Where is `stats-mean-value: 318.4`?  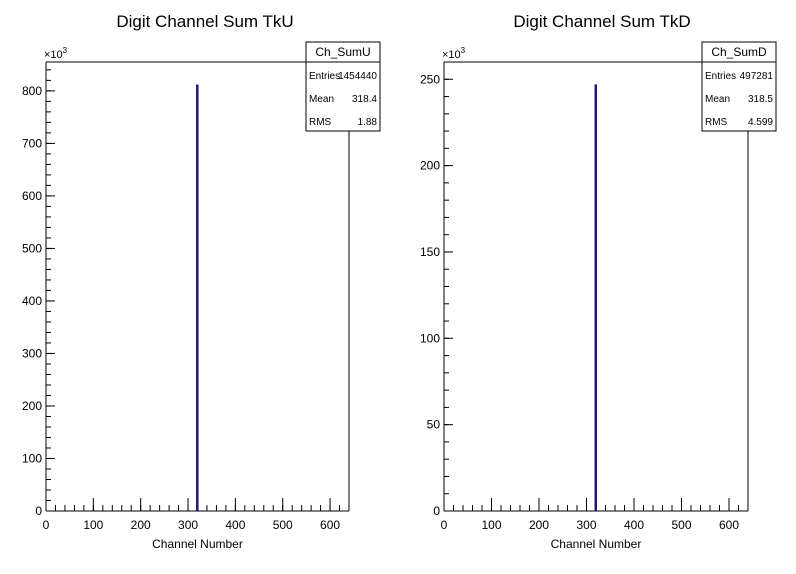
stats-mean-value: 318.4 is located at coordinates (364, 99).